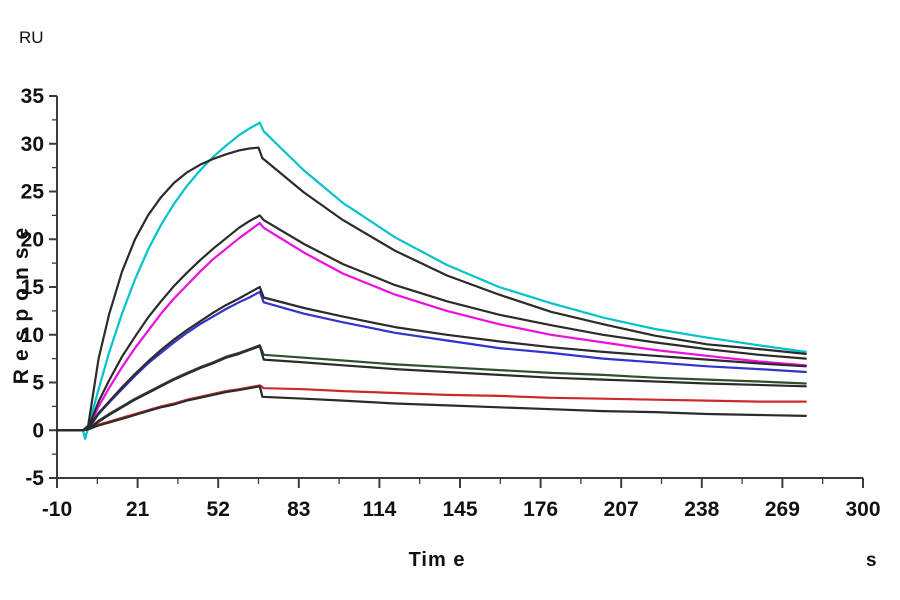 Image resolution: width=900 pixels, height=600 pixels. What do you see at coordinates (21, 302) in the screenshot?
I see `y-axis-title: Response` at bounding box center [21, 302].